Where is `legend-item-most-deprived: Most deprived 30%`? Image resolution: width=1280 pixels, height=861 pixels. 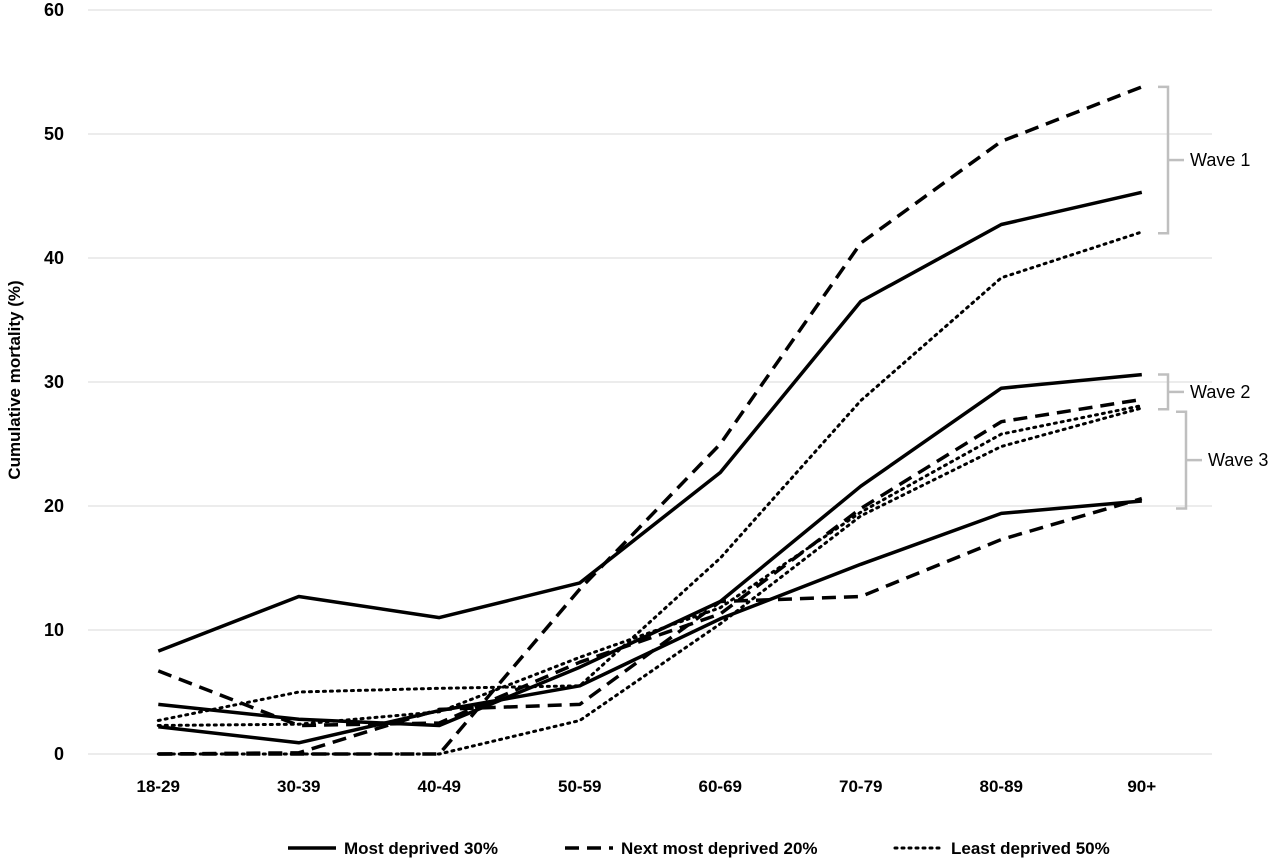
legend-item-most-deprived: Most deprived 30% is located at coordinates (393, 848).